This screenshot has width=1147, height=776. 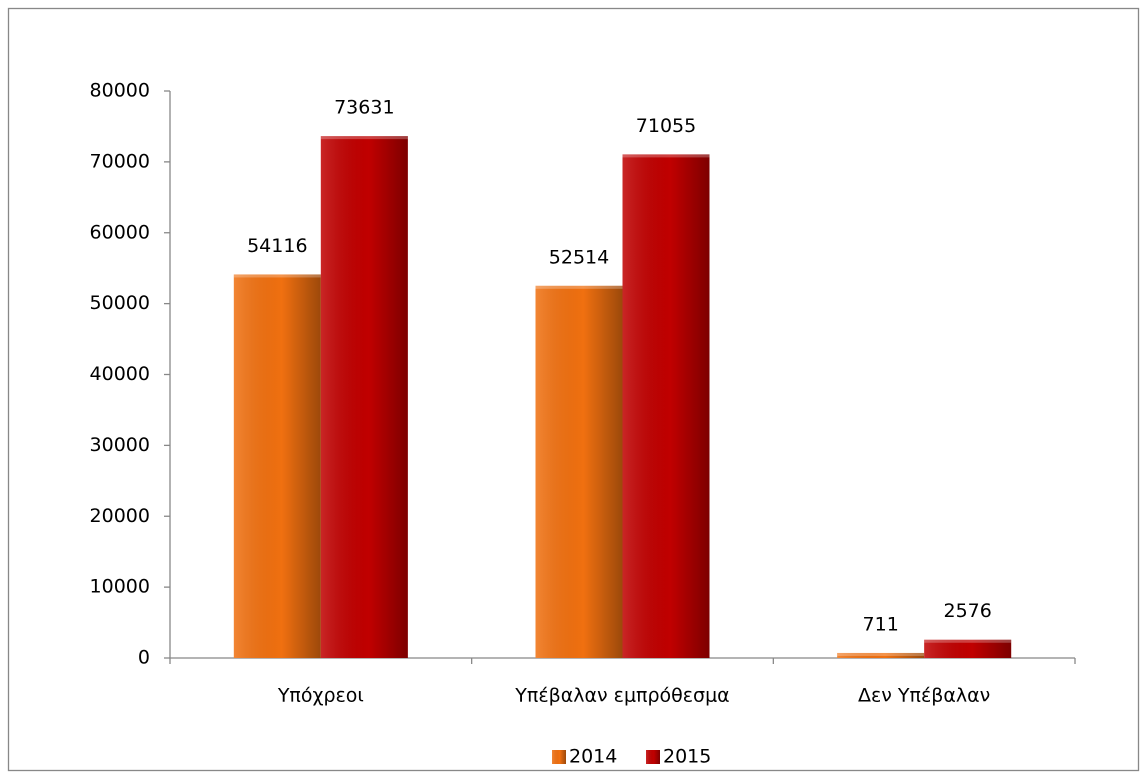 What do you see at coordinates (579, 257) in the screenshot?
I see `data-label: 52514` at bounding box center [579, 257].